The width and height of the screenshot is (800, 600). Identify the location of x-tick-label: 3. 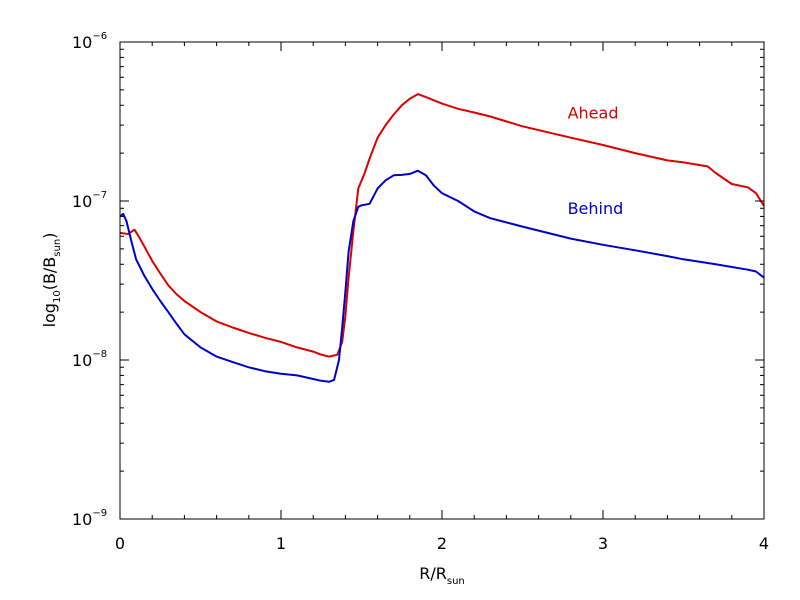
(603, 543).